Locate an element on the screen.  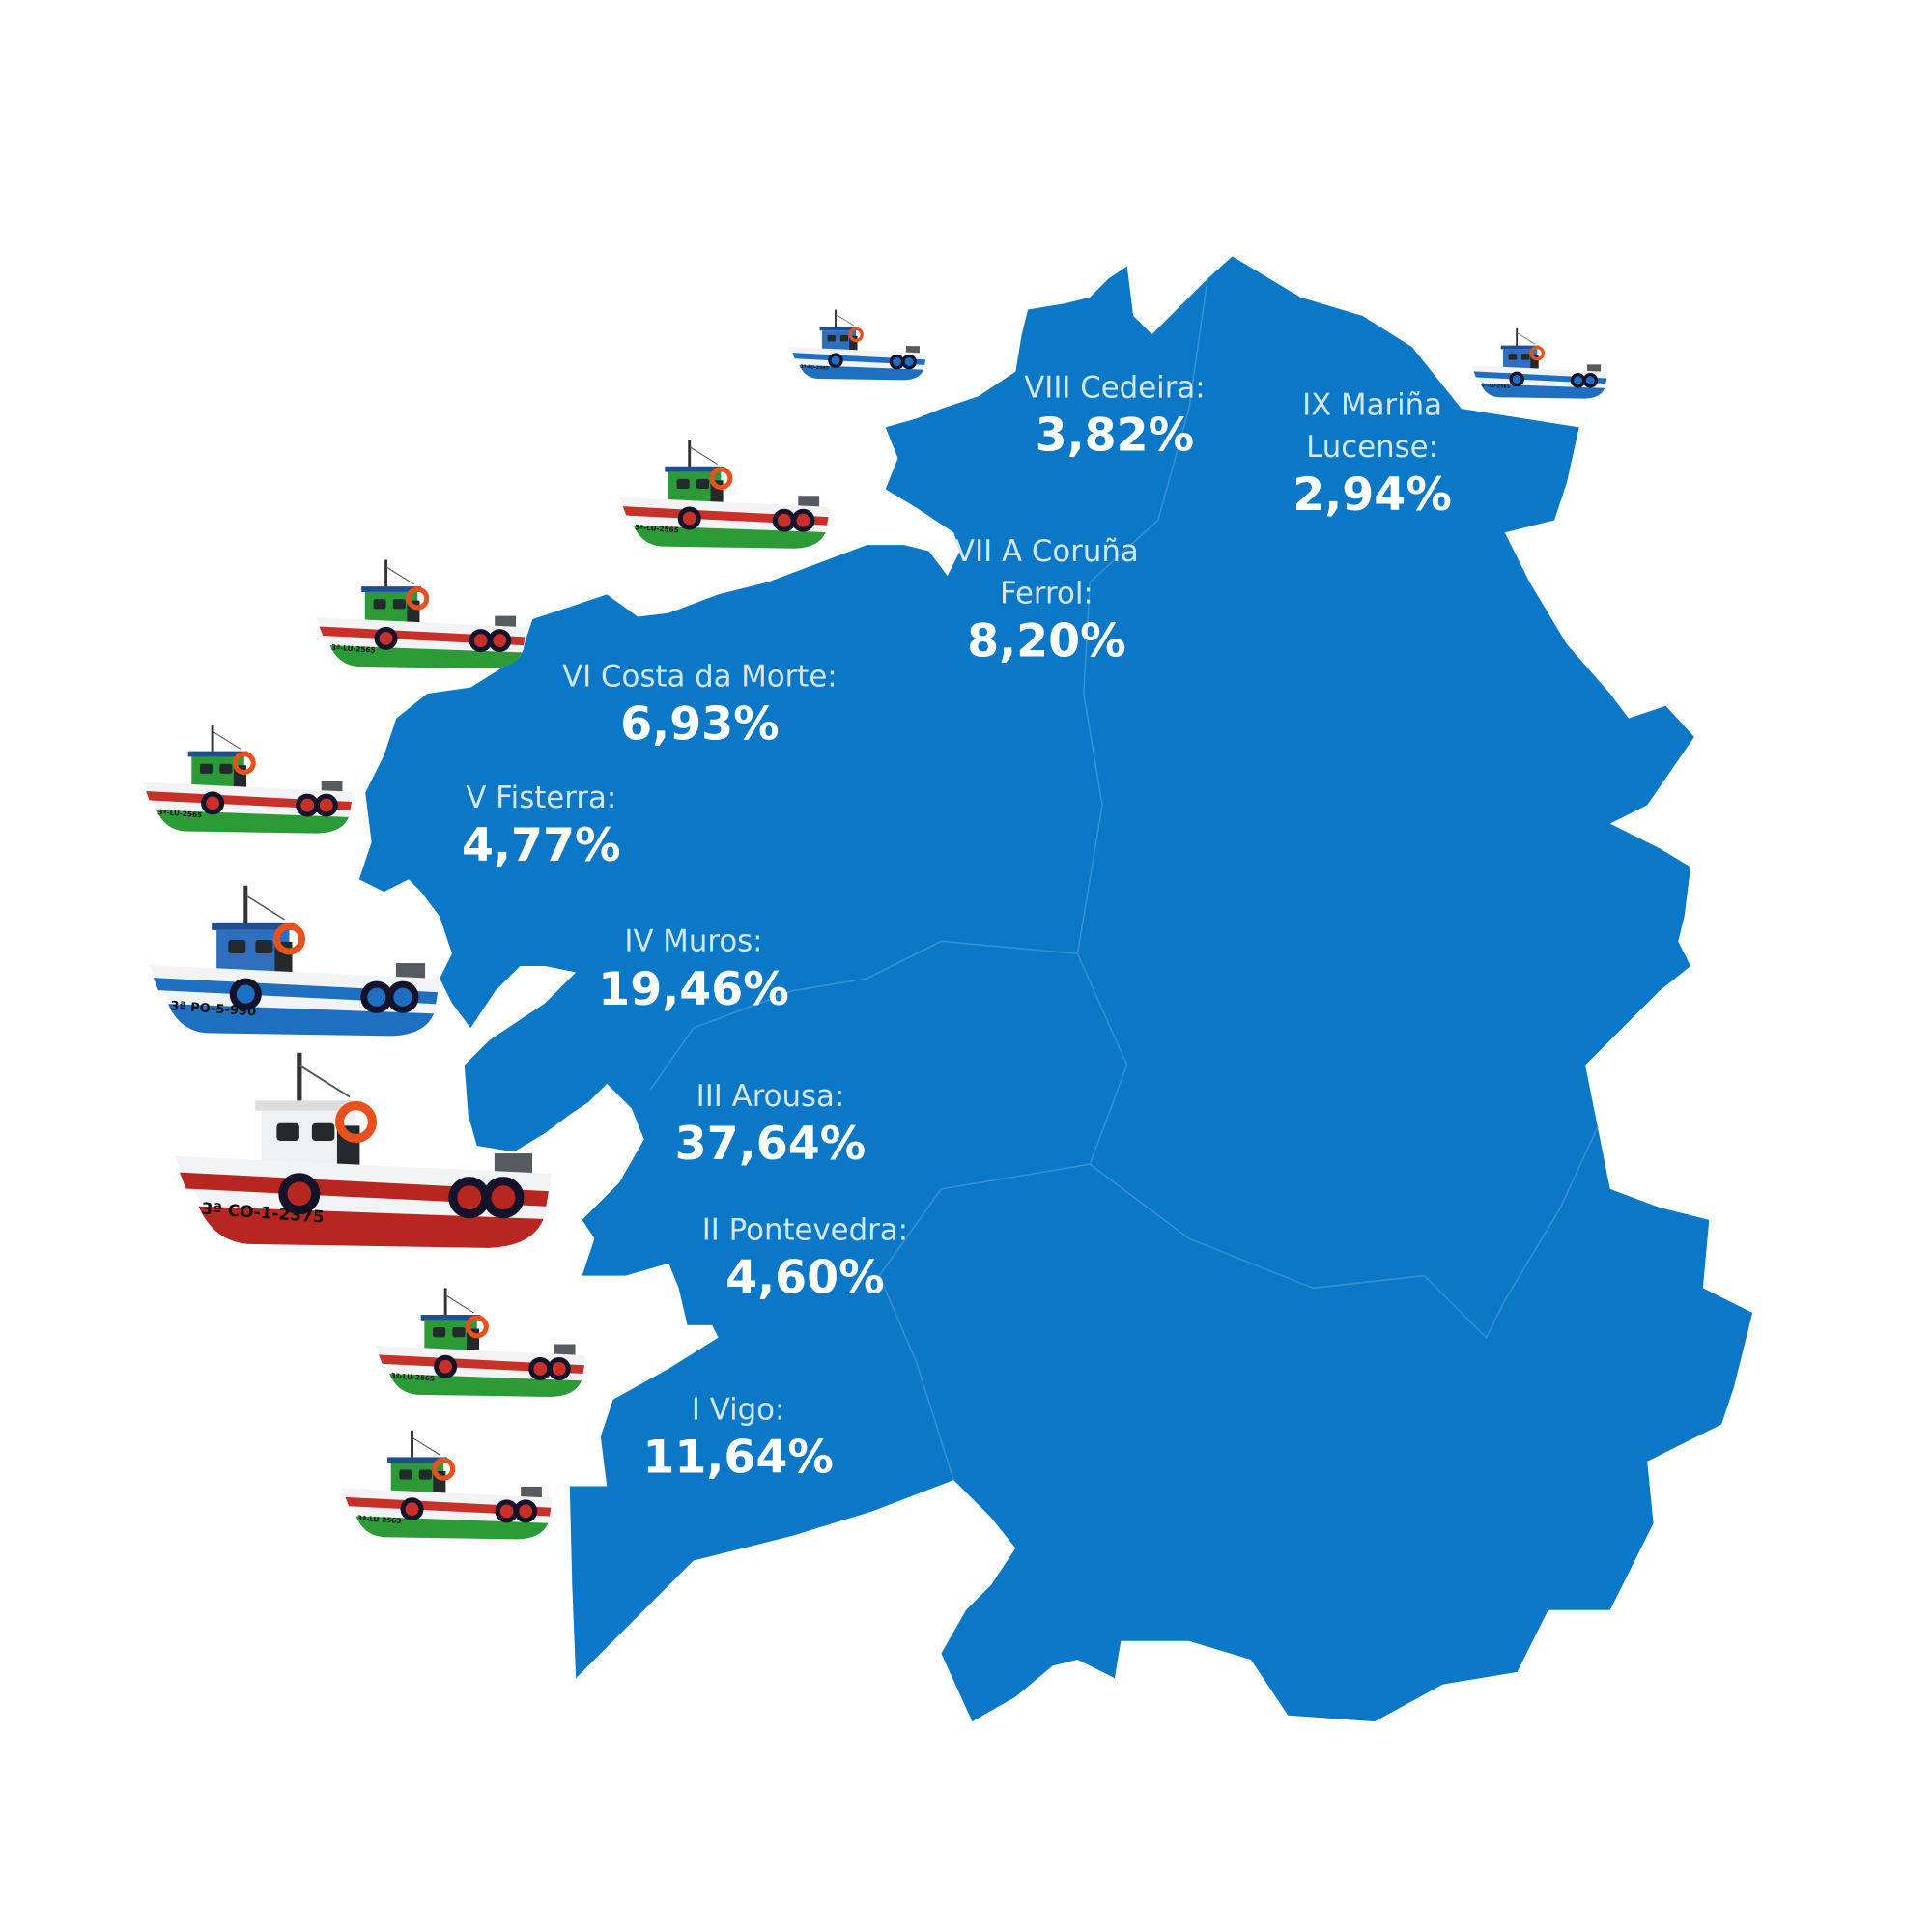
zone-value: 6,93% is located at coordinates (700, 723).